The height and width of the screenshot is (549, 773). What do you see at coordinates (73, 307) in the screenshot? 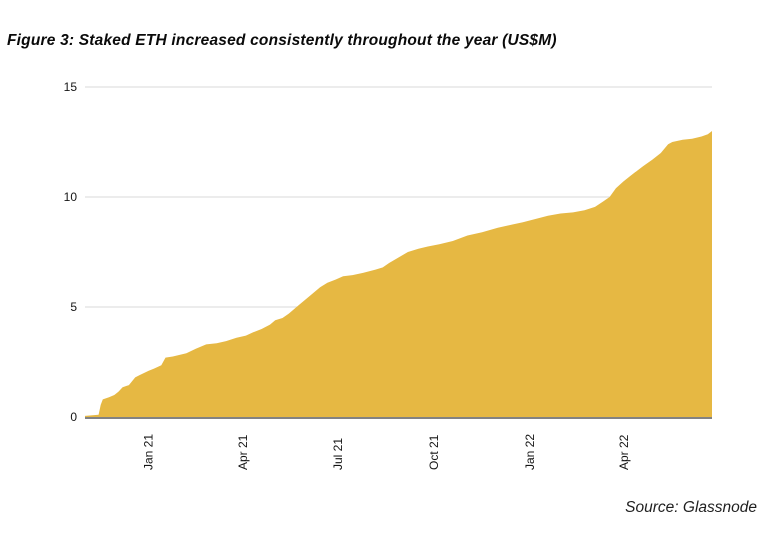
I see `y-tick-label-5: 5` at bounding box center [73, 307].